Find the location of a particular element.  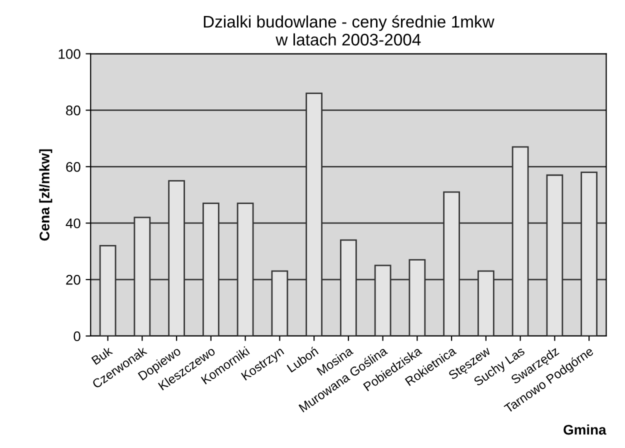

y-tick-label: 40 is located at coordinates (73, 223).